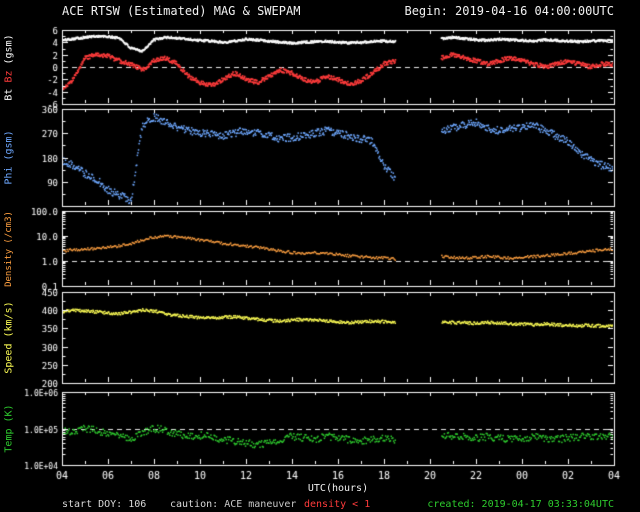 The width and height of the screenshot is (640, 512). What do you see at coordinates (509, 11) in the screenshot?
I see `begin-timestamp: Begin: 2019-04-16 04:00:00UTC` at bounding box center [509, 11].